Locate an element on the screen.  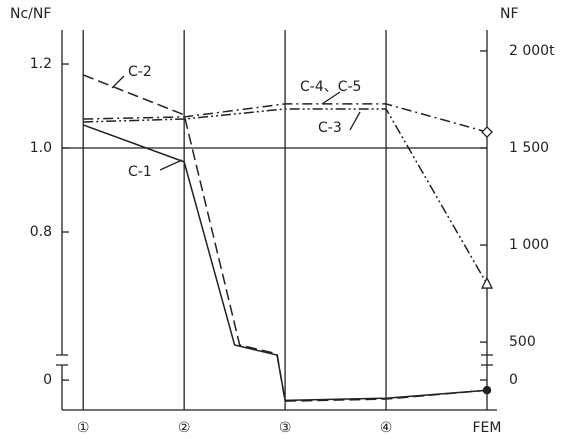
x-tick-label: ② is located at coordinates (184, 428).